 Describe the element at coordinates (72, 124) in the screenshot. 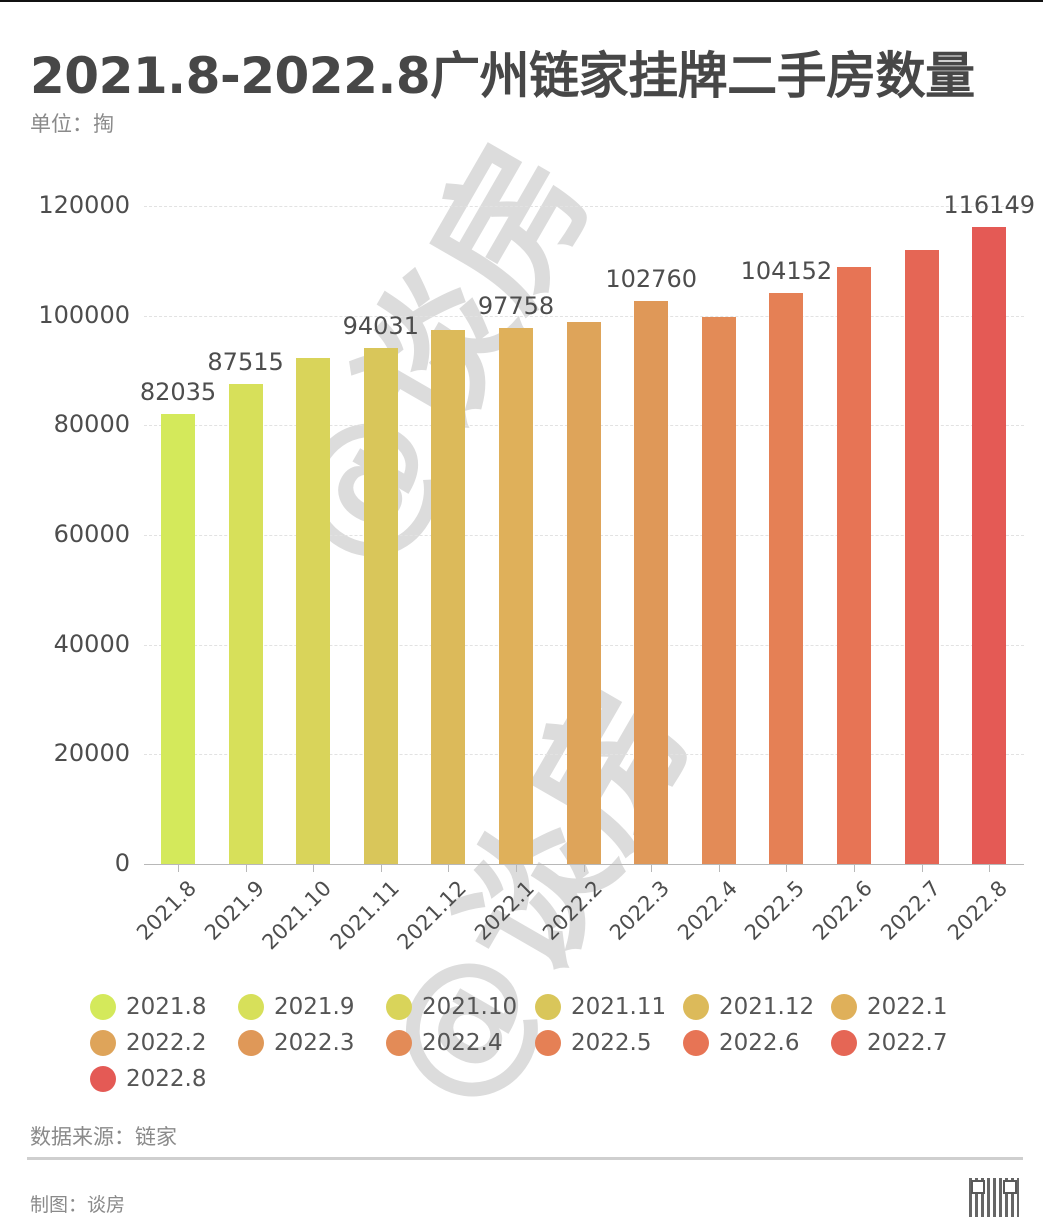

I see `unit-label: 单位：掏` at that location.